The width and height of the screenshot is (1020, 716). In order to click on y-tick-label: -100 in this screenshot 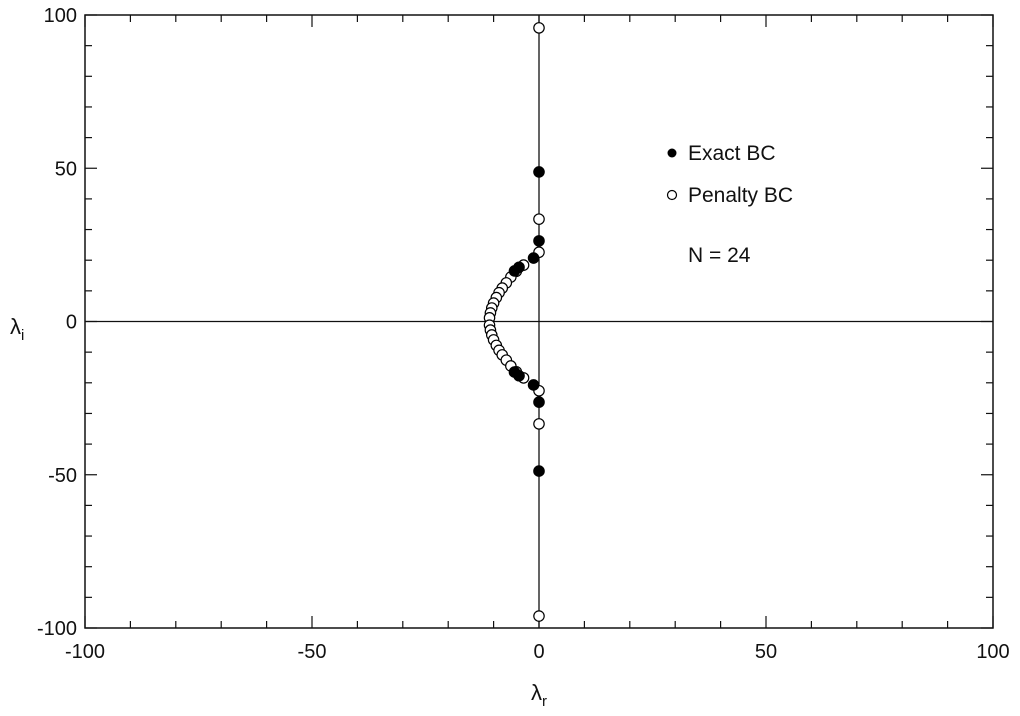, I will do `click(57, 629)`.